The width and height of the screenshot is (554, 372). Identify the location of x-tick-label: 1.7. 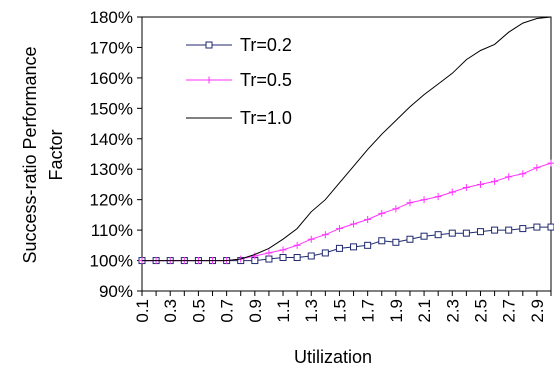
(368, 311).